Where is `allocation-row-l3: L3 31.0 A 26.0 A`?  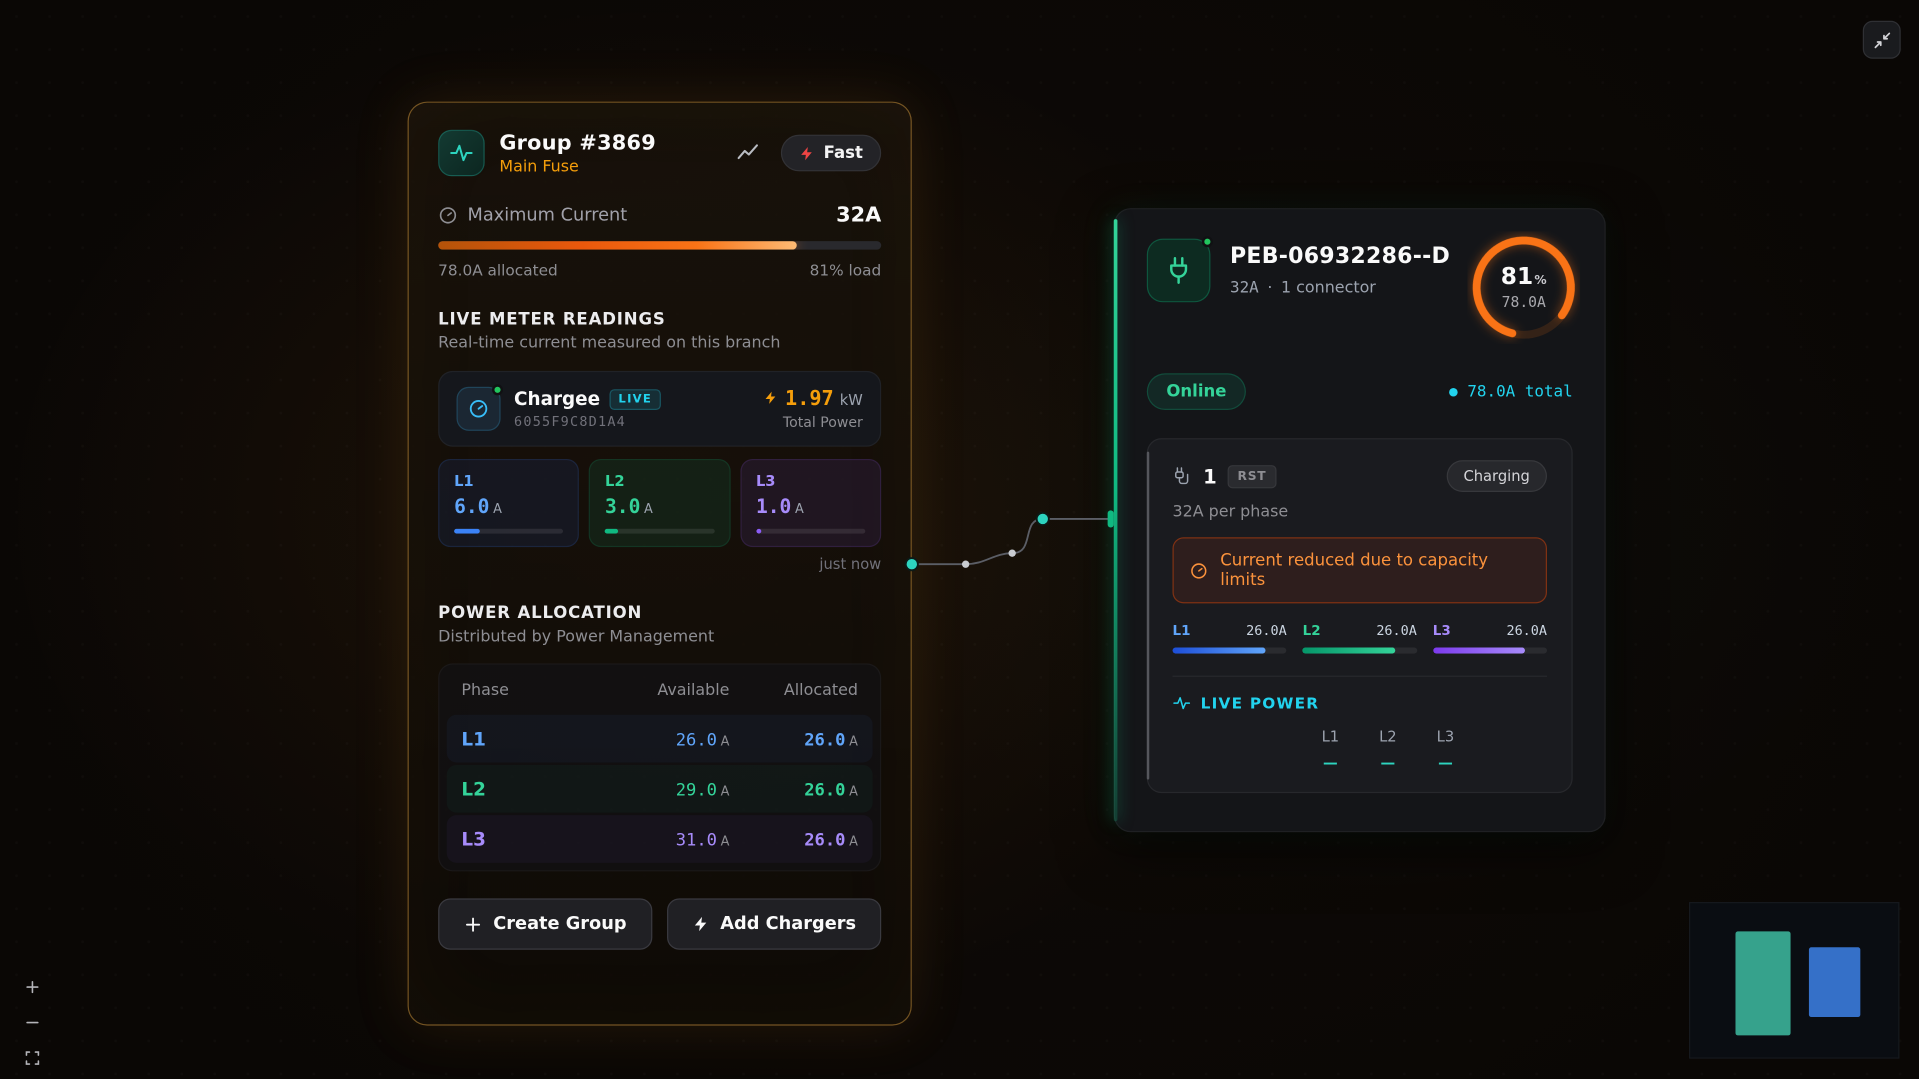 allocation-row-l3: L3 31.0 A 26.0 A is located at coordinates (659, 839).